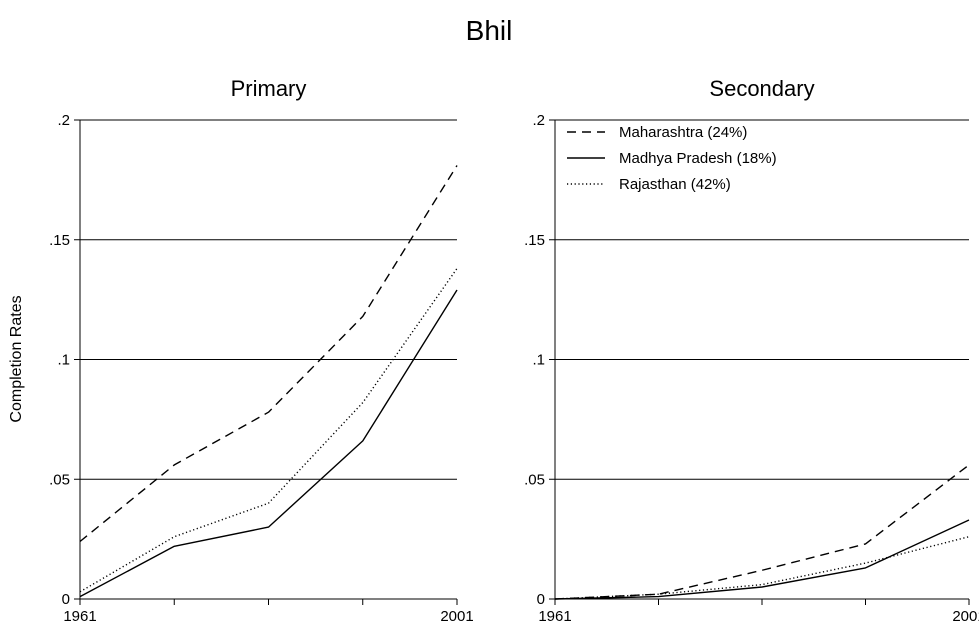 The height and width of the screenshot is (643, 979). Describe the element at coordinates (698, 158) in the screenshot. I see `legend-label-1: Madhya Pradesh (18%)` at that location.